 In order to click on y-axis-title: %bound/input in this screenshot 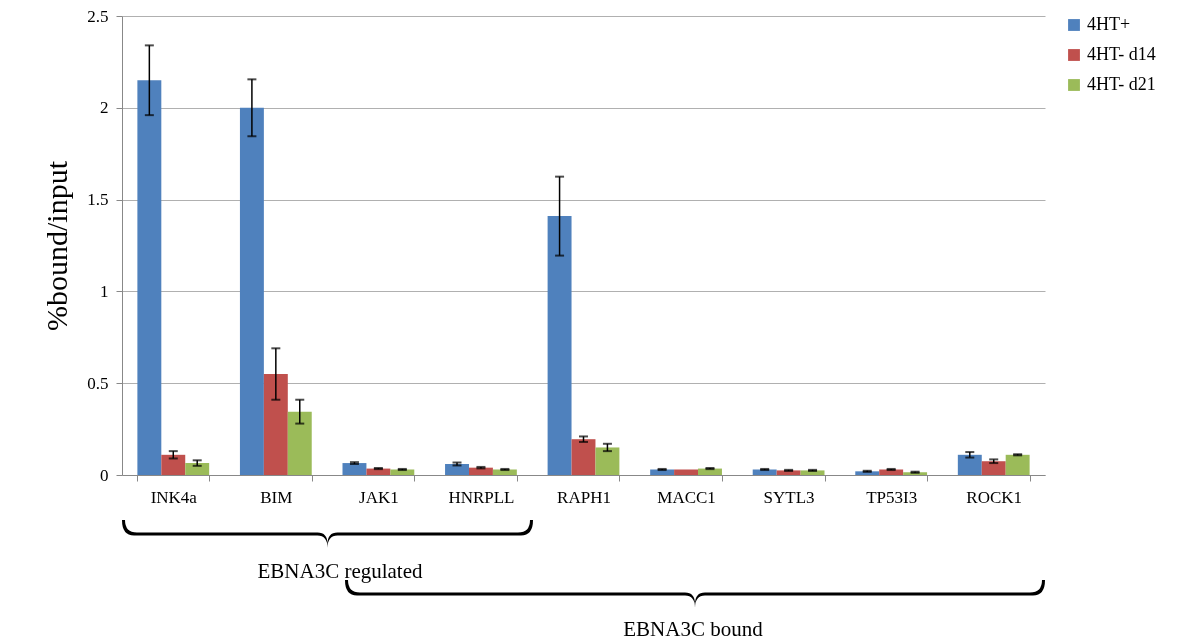, I will do `click(57, 245)`.